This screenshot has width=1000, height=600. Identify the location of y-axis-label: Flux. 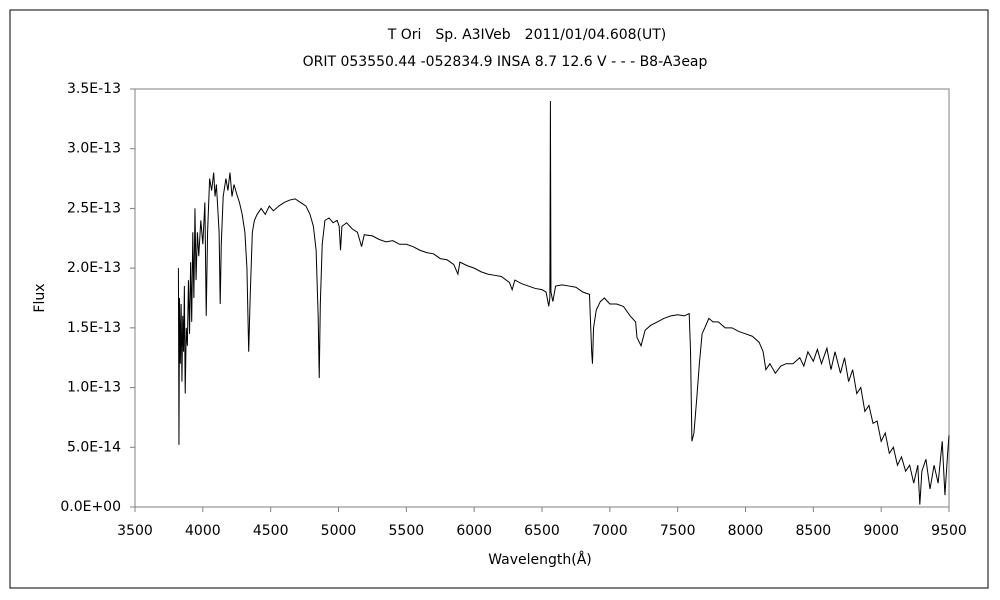
(40, 297).